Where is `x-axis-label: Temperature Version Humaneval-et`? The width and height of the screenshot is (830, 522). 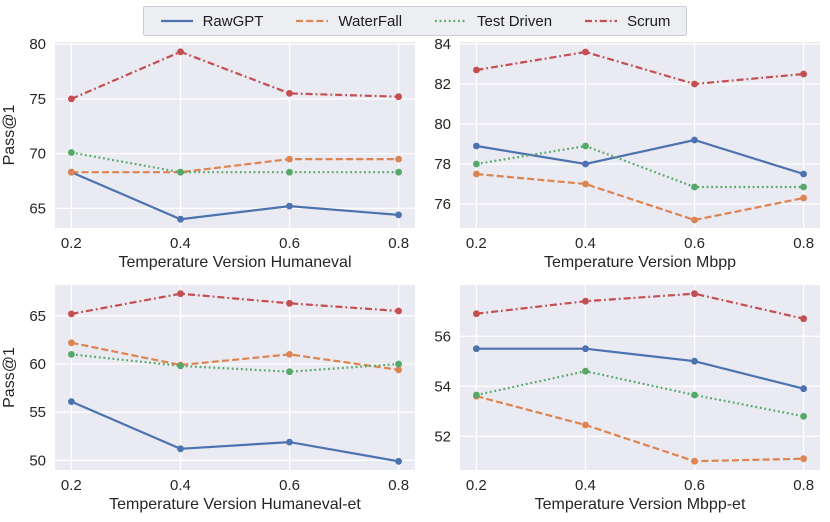
x-axis-label: Temperature Version Humaneval-et is located at coordinates (235, 504).